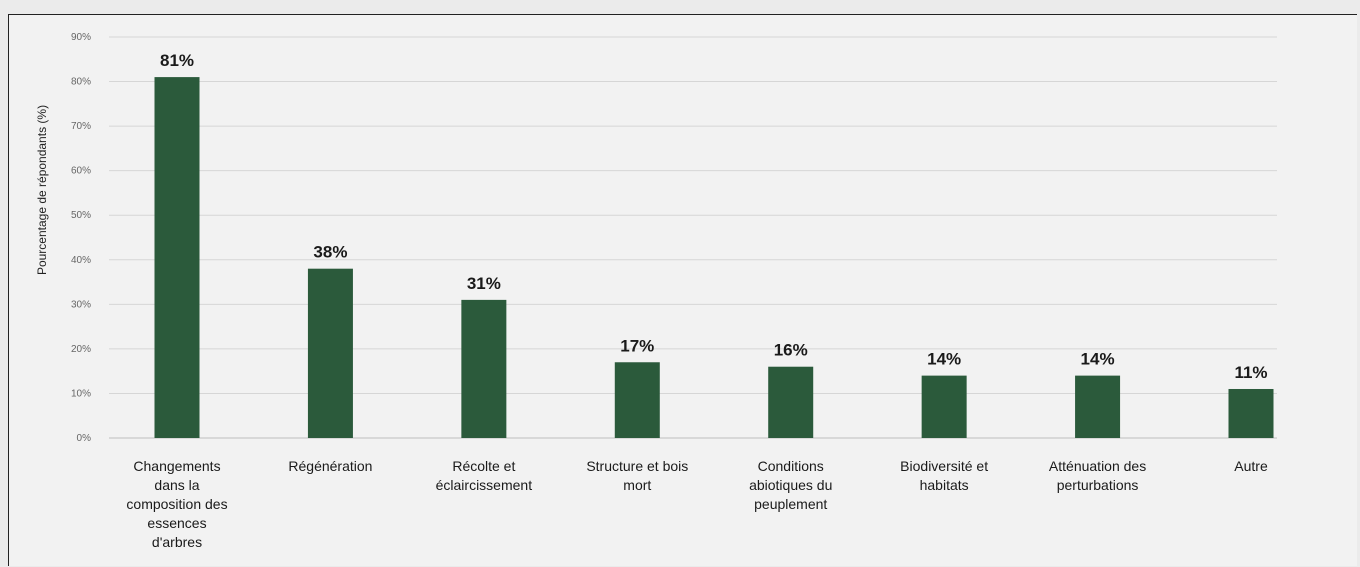 Image resolution: width=1360 pixels, height=567 pixels. I want to click on data-label: 31%, so click(484, 283).